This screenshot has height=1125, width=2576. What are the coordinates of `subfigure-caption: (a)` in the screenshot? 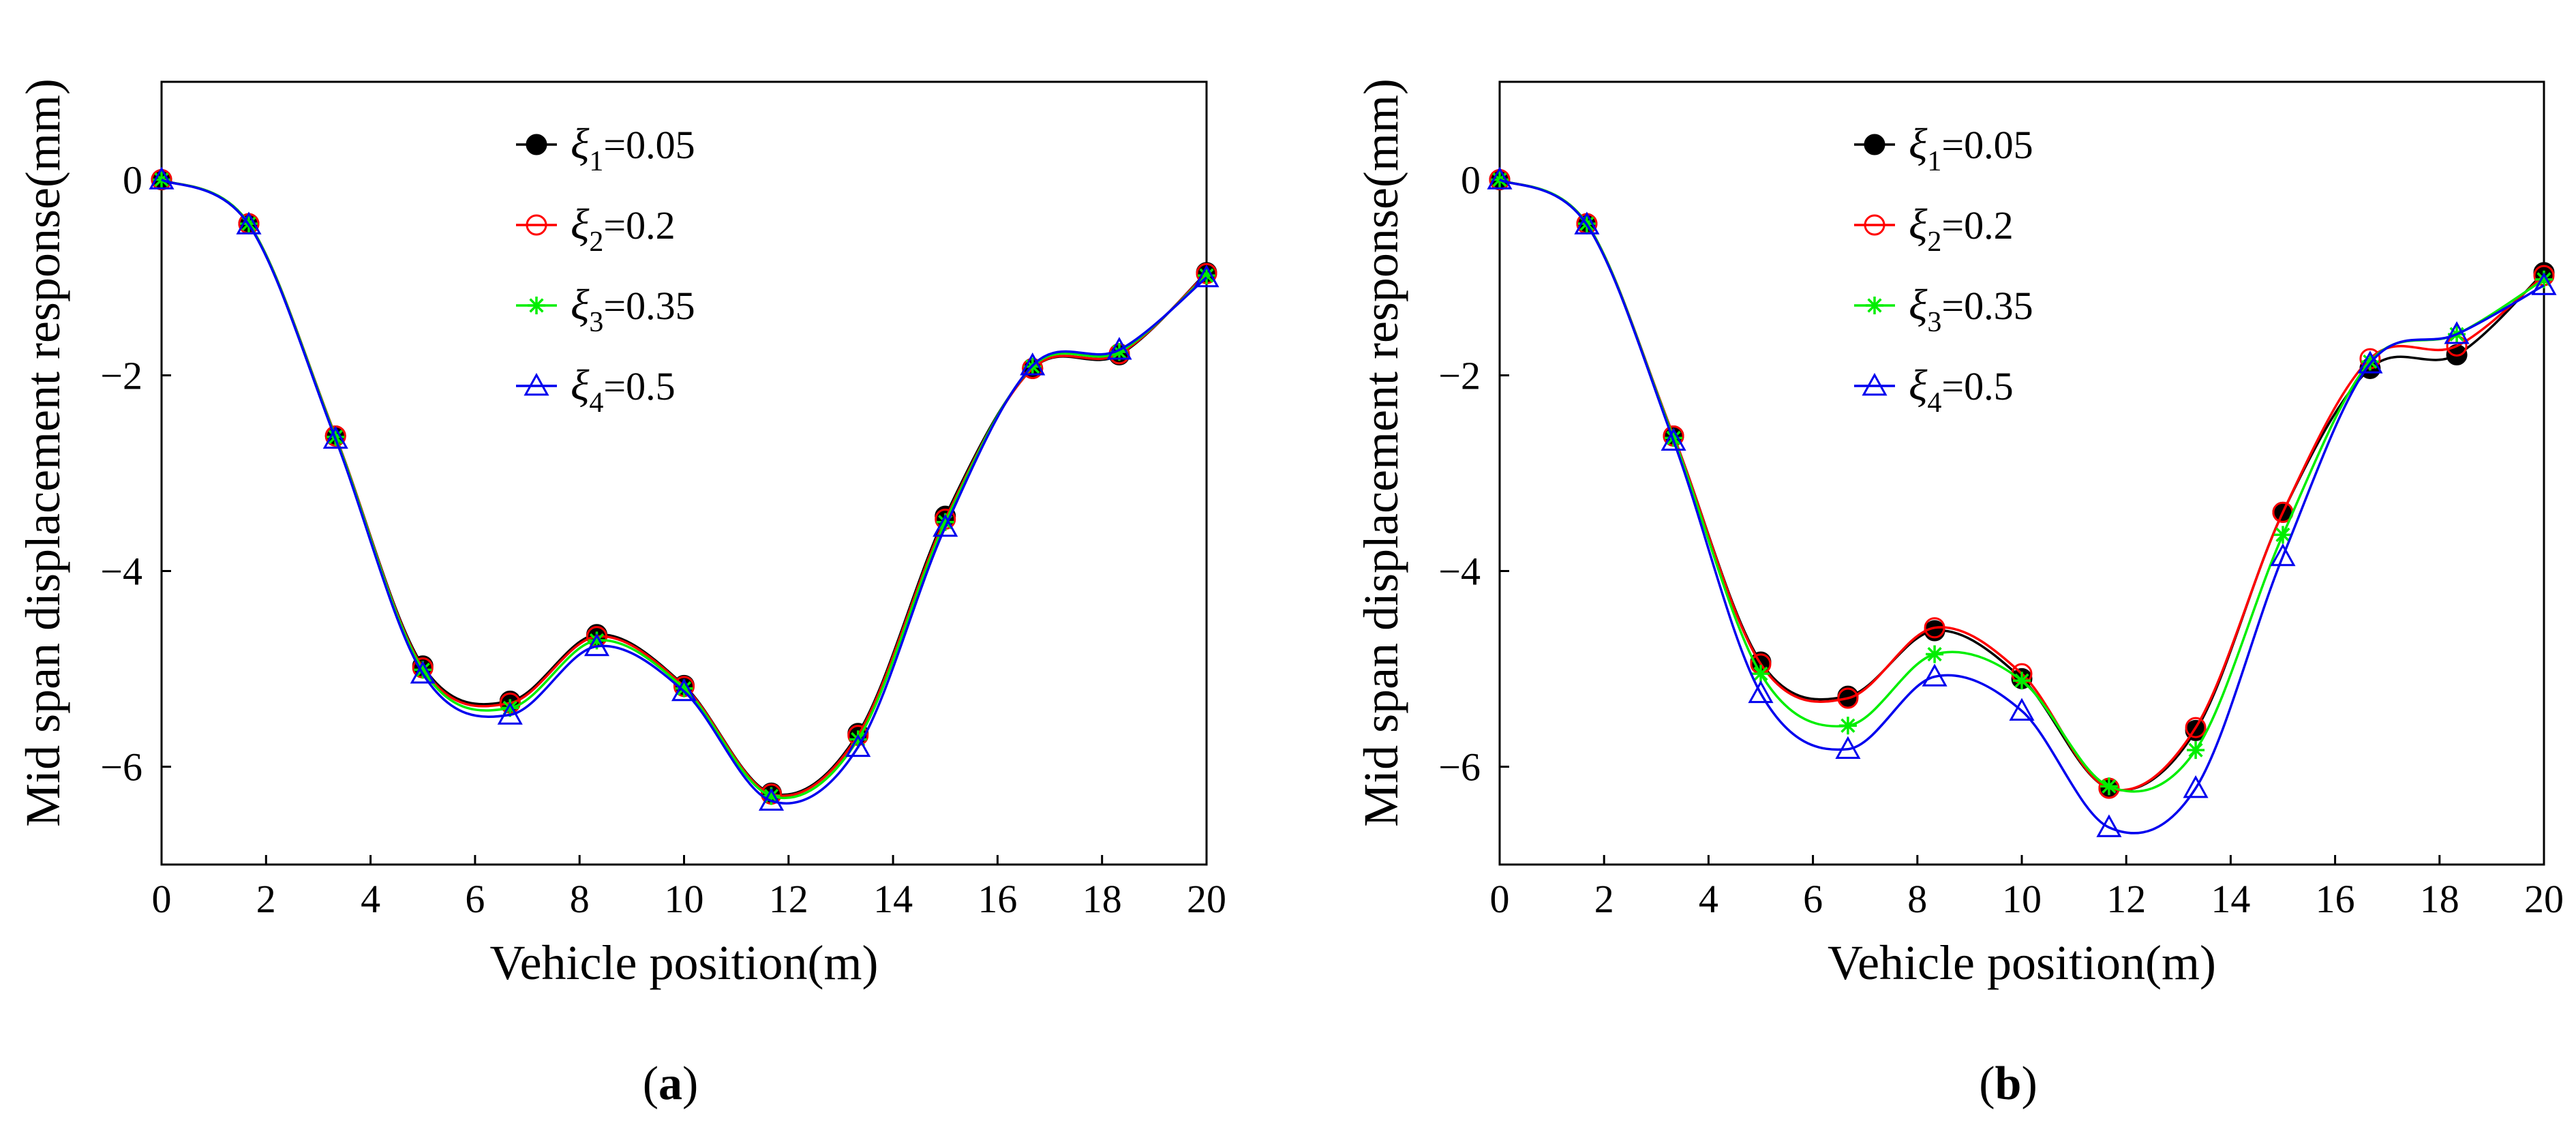 It's located at (671, 1084).